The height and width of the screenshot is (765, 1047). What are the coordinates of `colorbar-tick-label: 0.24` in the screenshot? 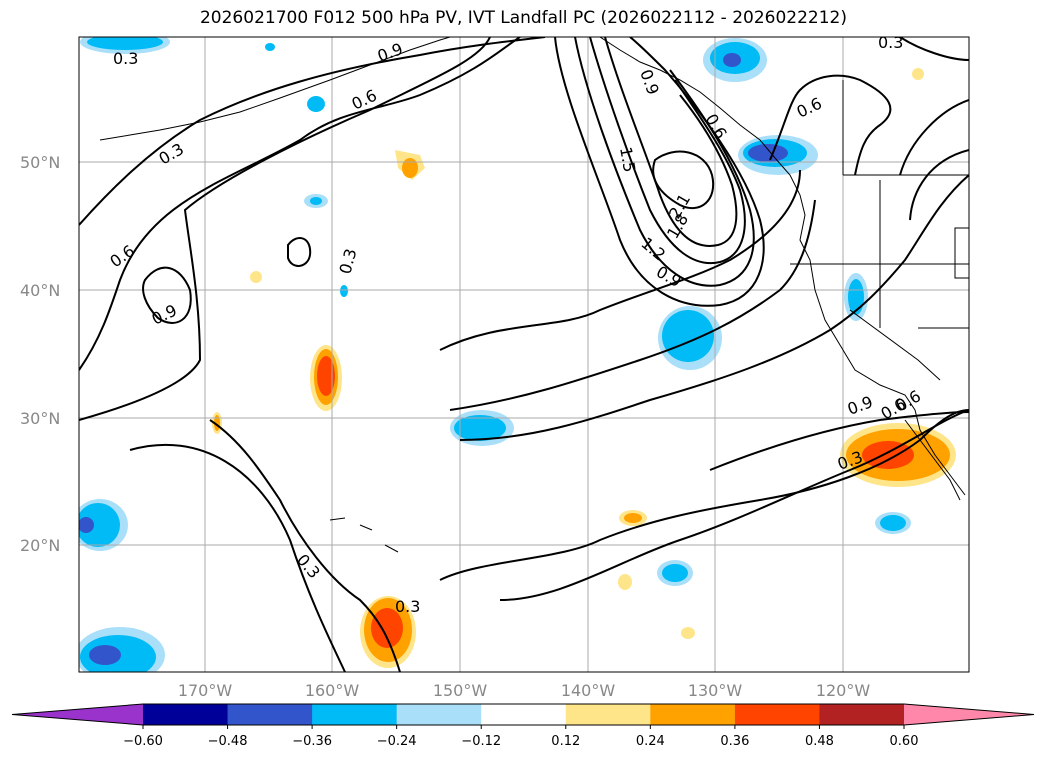 It's located at (650, 741).